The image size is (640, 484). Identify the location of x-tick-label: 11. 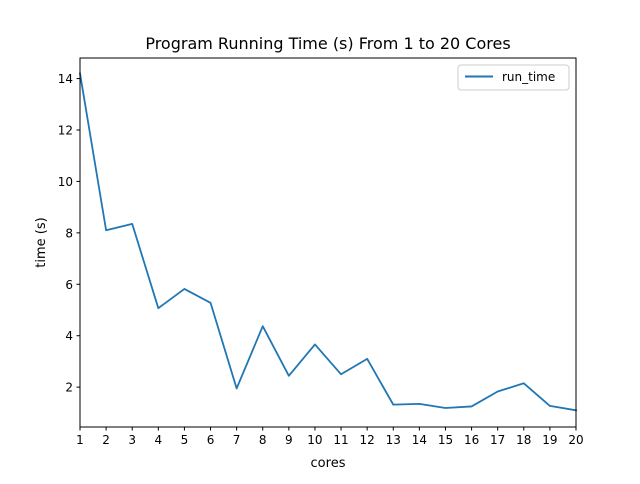
(340, 440).